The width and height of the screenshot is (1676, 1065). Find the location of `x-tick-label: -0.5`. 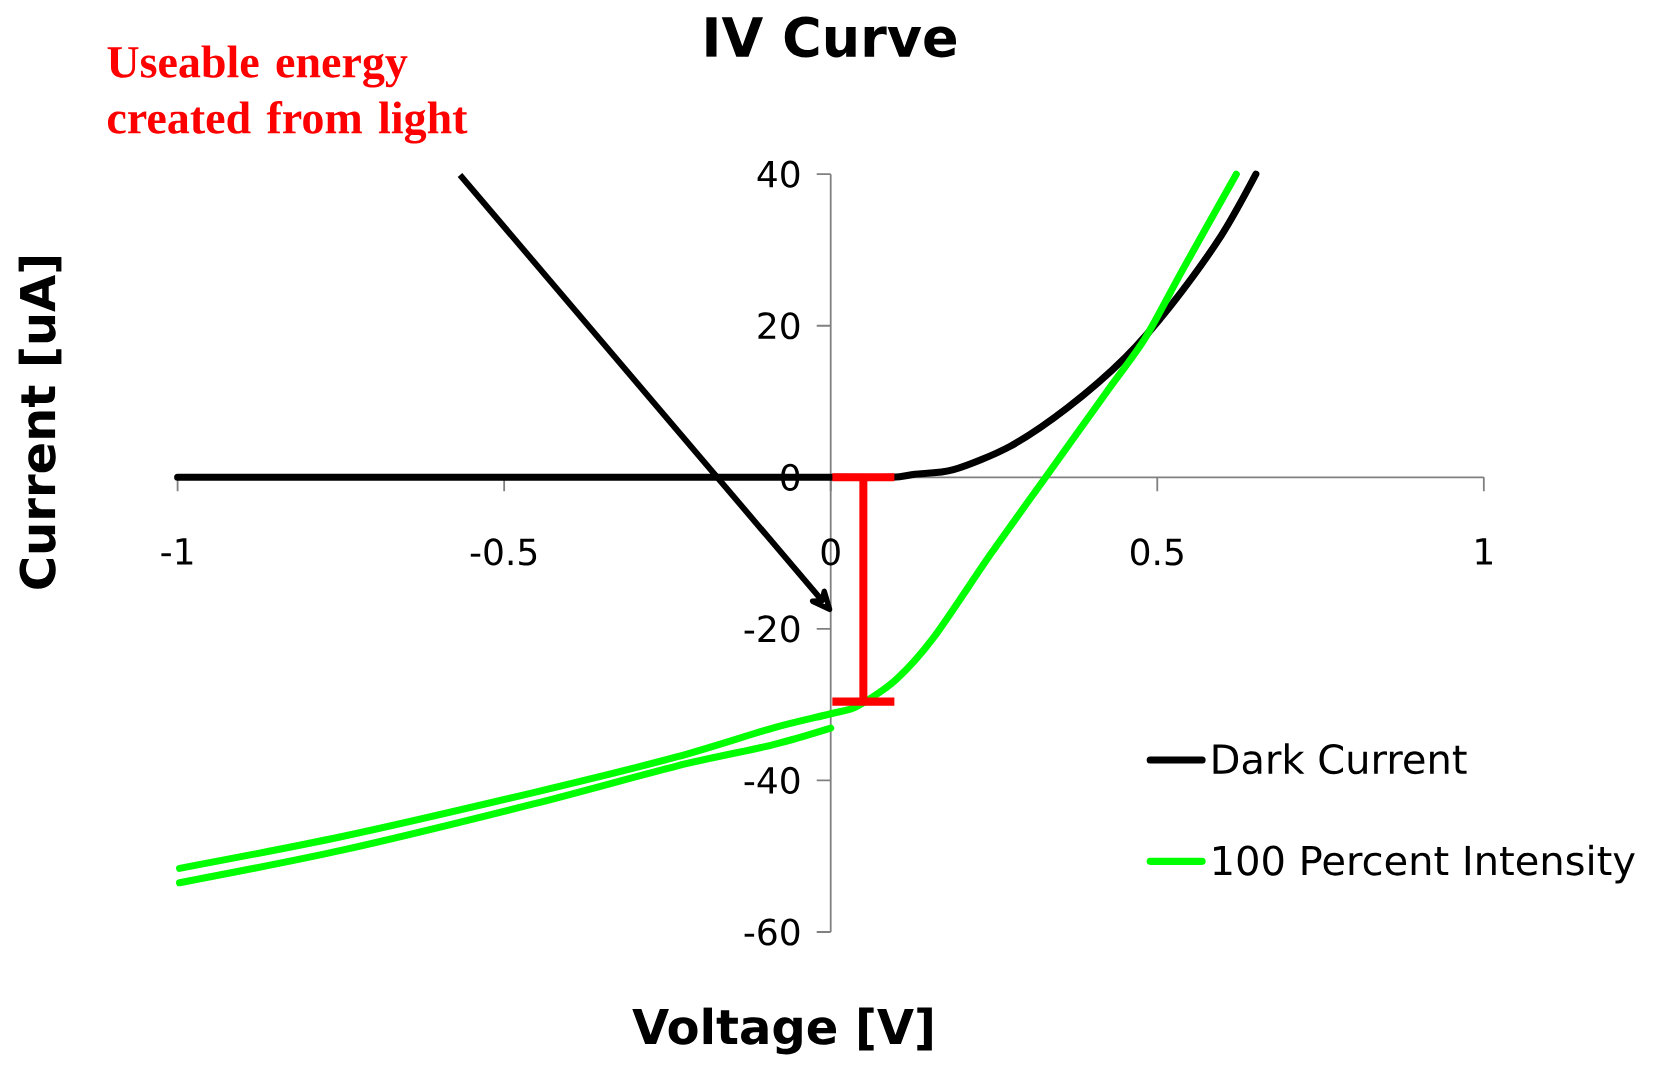

x-tick-label: -0.5 is located at coordinates (503, 552).